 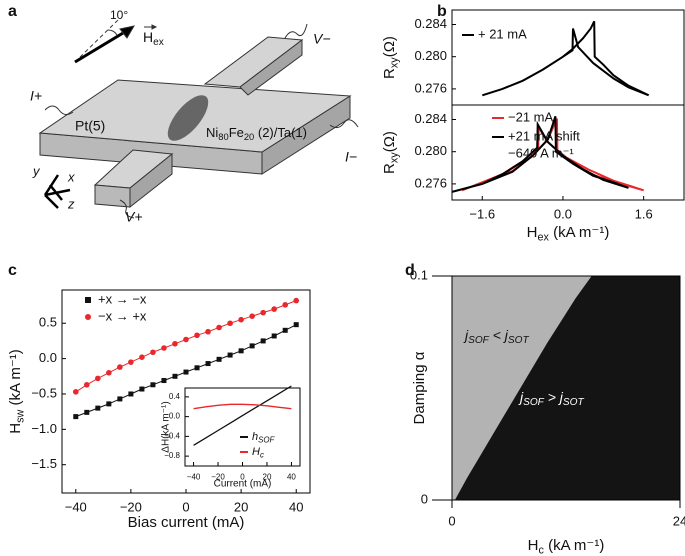 I want to click on y-tick-label: −0.5, so click(x=44, y=392).